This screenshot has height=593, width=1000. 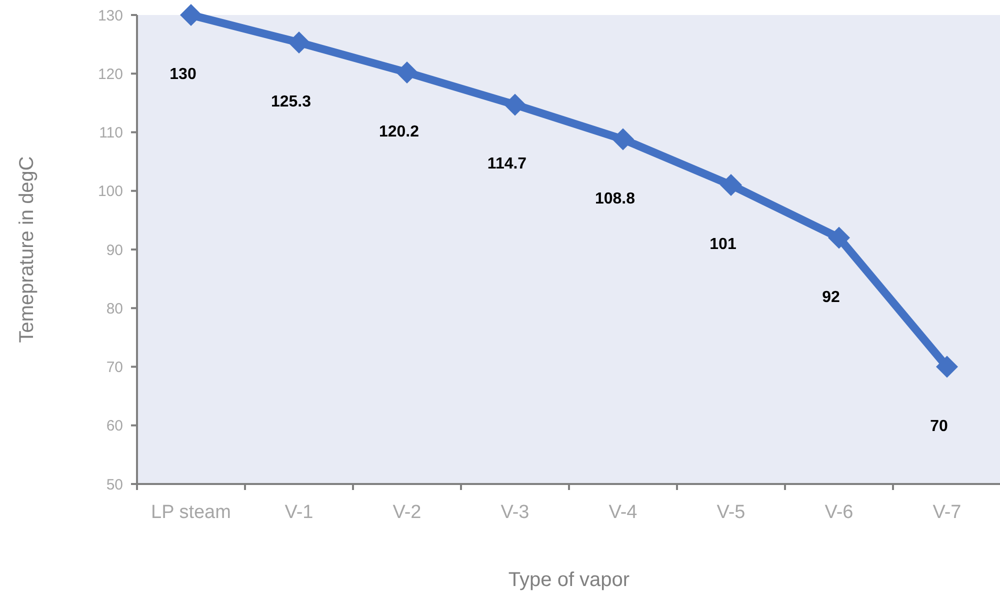 What do you see at coordinates (947, 512) in the screenshot?
I see `x-tick-label: V-7` at bounding box center [947, 512].